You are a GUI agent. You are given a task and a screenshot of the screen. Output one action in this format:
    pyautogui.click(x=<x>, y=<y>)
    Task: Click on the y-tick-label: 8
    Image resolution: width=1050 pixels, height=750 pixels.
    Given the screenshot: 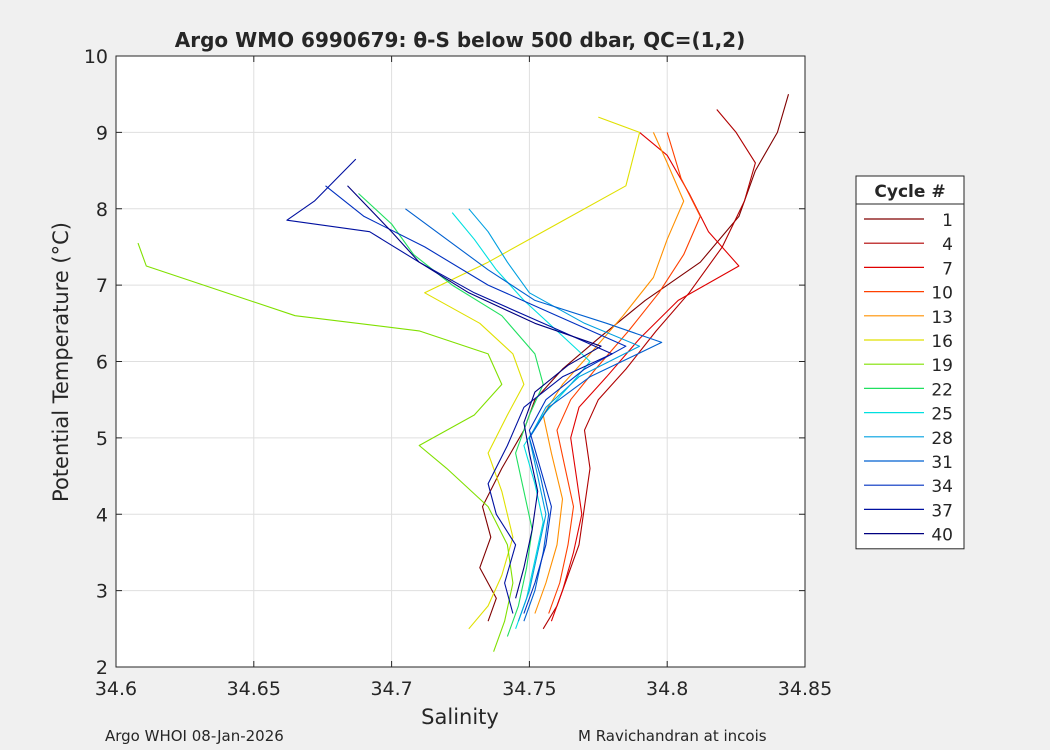 What is the action you would take?
    pyautogui.click(x=102, y=210)
    